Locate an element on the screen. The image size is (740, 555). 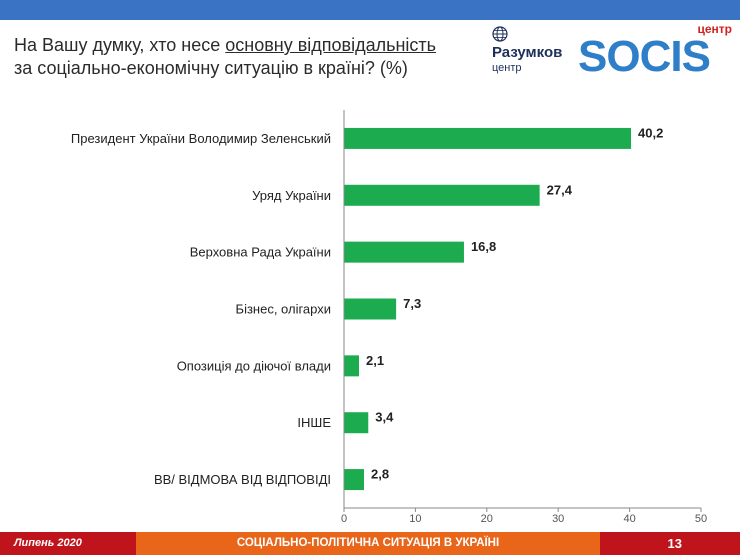
title-part-1: На Вашу думку, хто несе is located at coordinates (120, 45).